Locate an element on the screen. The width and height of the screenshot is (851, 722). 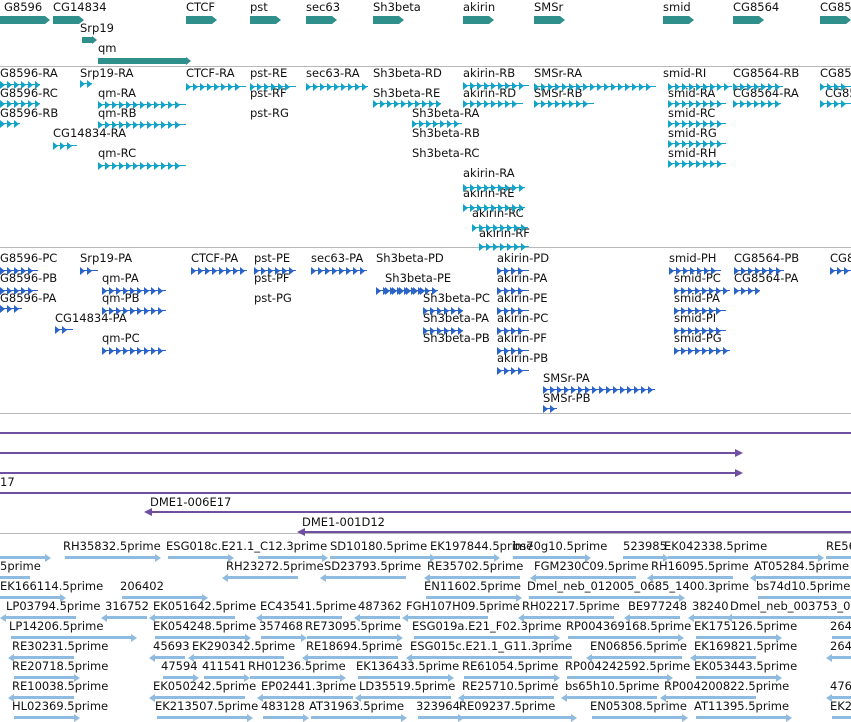
est-track-label: RE25710.5prime is located at coordinates (510, 686).